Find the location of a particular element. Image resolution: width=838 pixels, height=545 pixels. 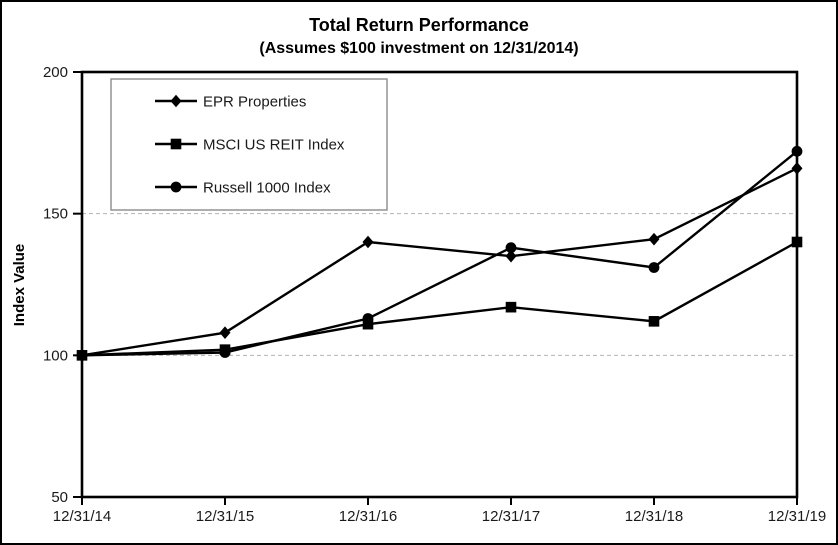

y-tick-label-100: 100 is located at coordinates (55, 355).